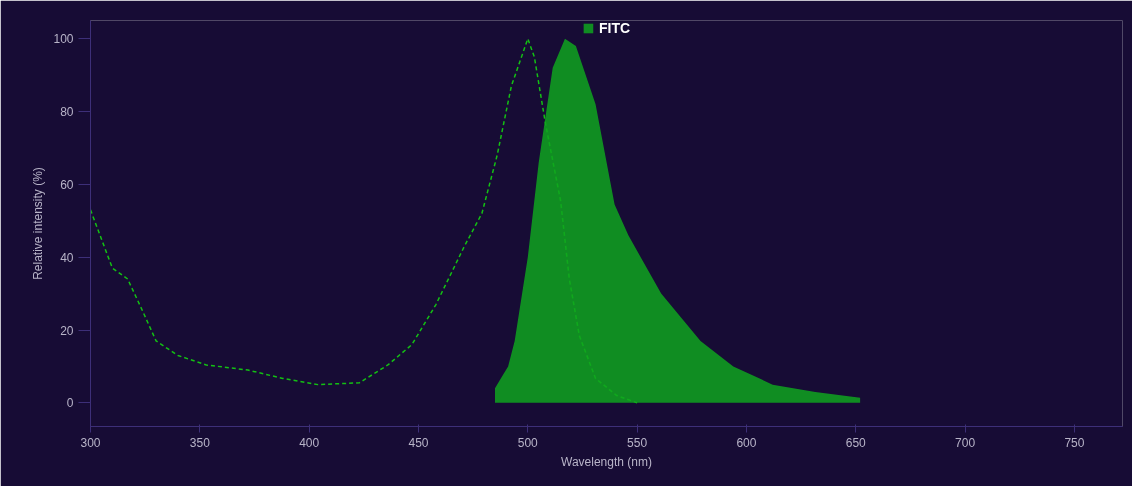 The height and width of the screenshot is (486, 1132). What do you see at coordinates (1074, 442) in the screenshot?
I see `x-tick-label: 750` at bounding box center [1074, 442].